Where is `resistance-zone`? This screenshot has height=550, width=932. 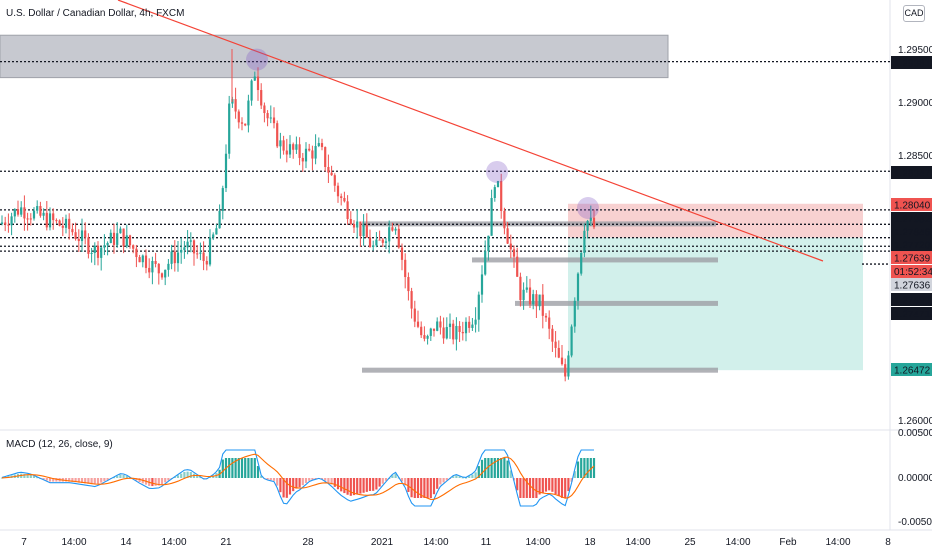
resistance-zone is located at coordinates (334, 56).